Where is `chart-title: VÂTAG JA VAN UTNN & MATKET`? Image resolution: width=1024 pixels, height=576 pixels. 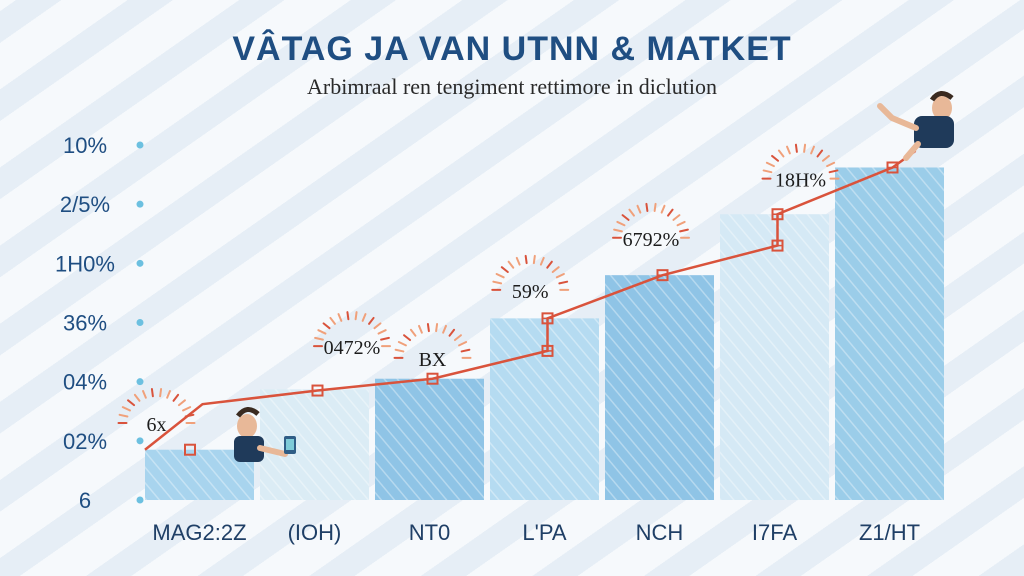 chart-title: VÂTAG JA VAN UTNN & MATKET is located at coordinates (512, 49).